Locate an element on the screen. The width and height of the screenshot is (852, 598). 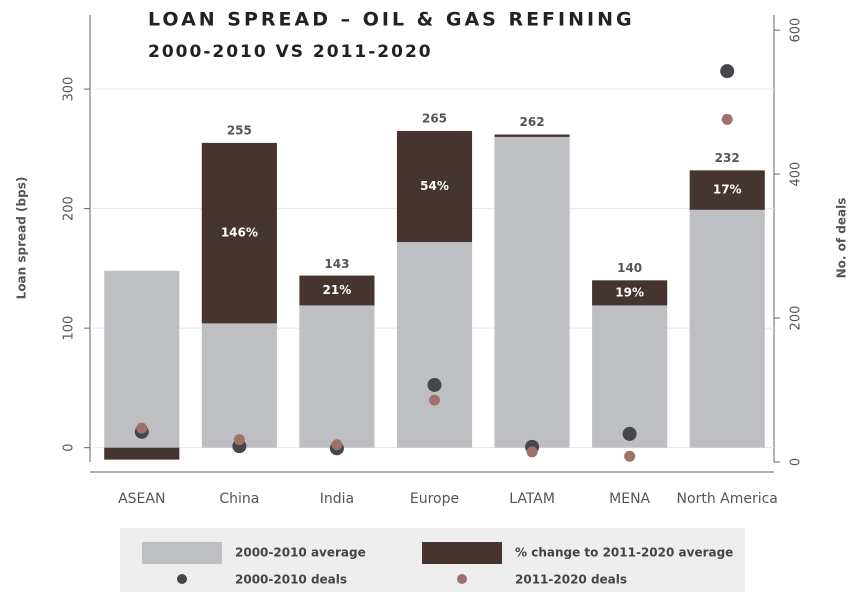
legend-label: % change to 2011-2020 average is located at coordinates (624, 553).